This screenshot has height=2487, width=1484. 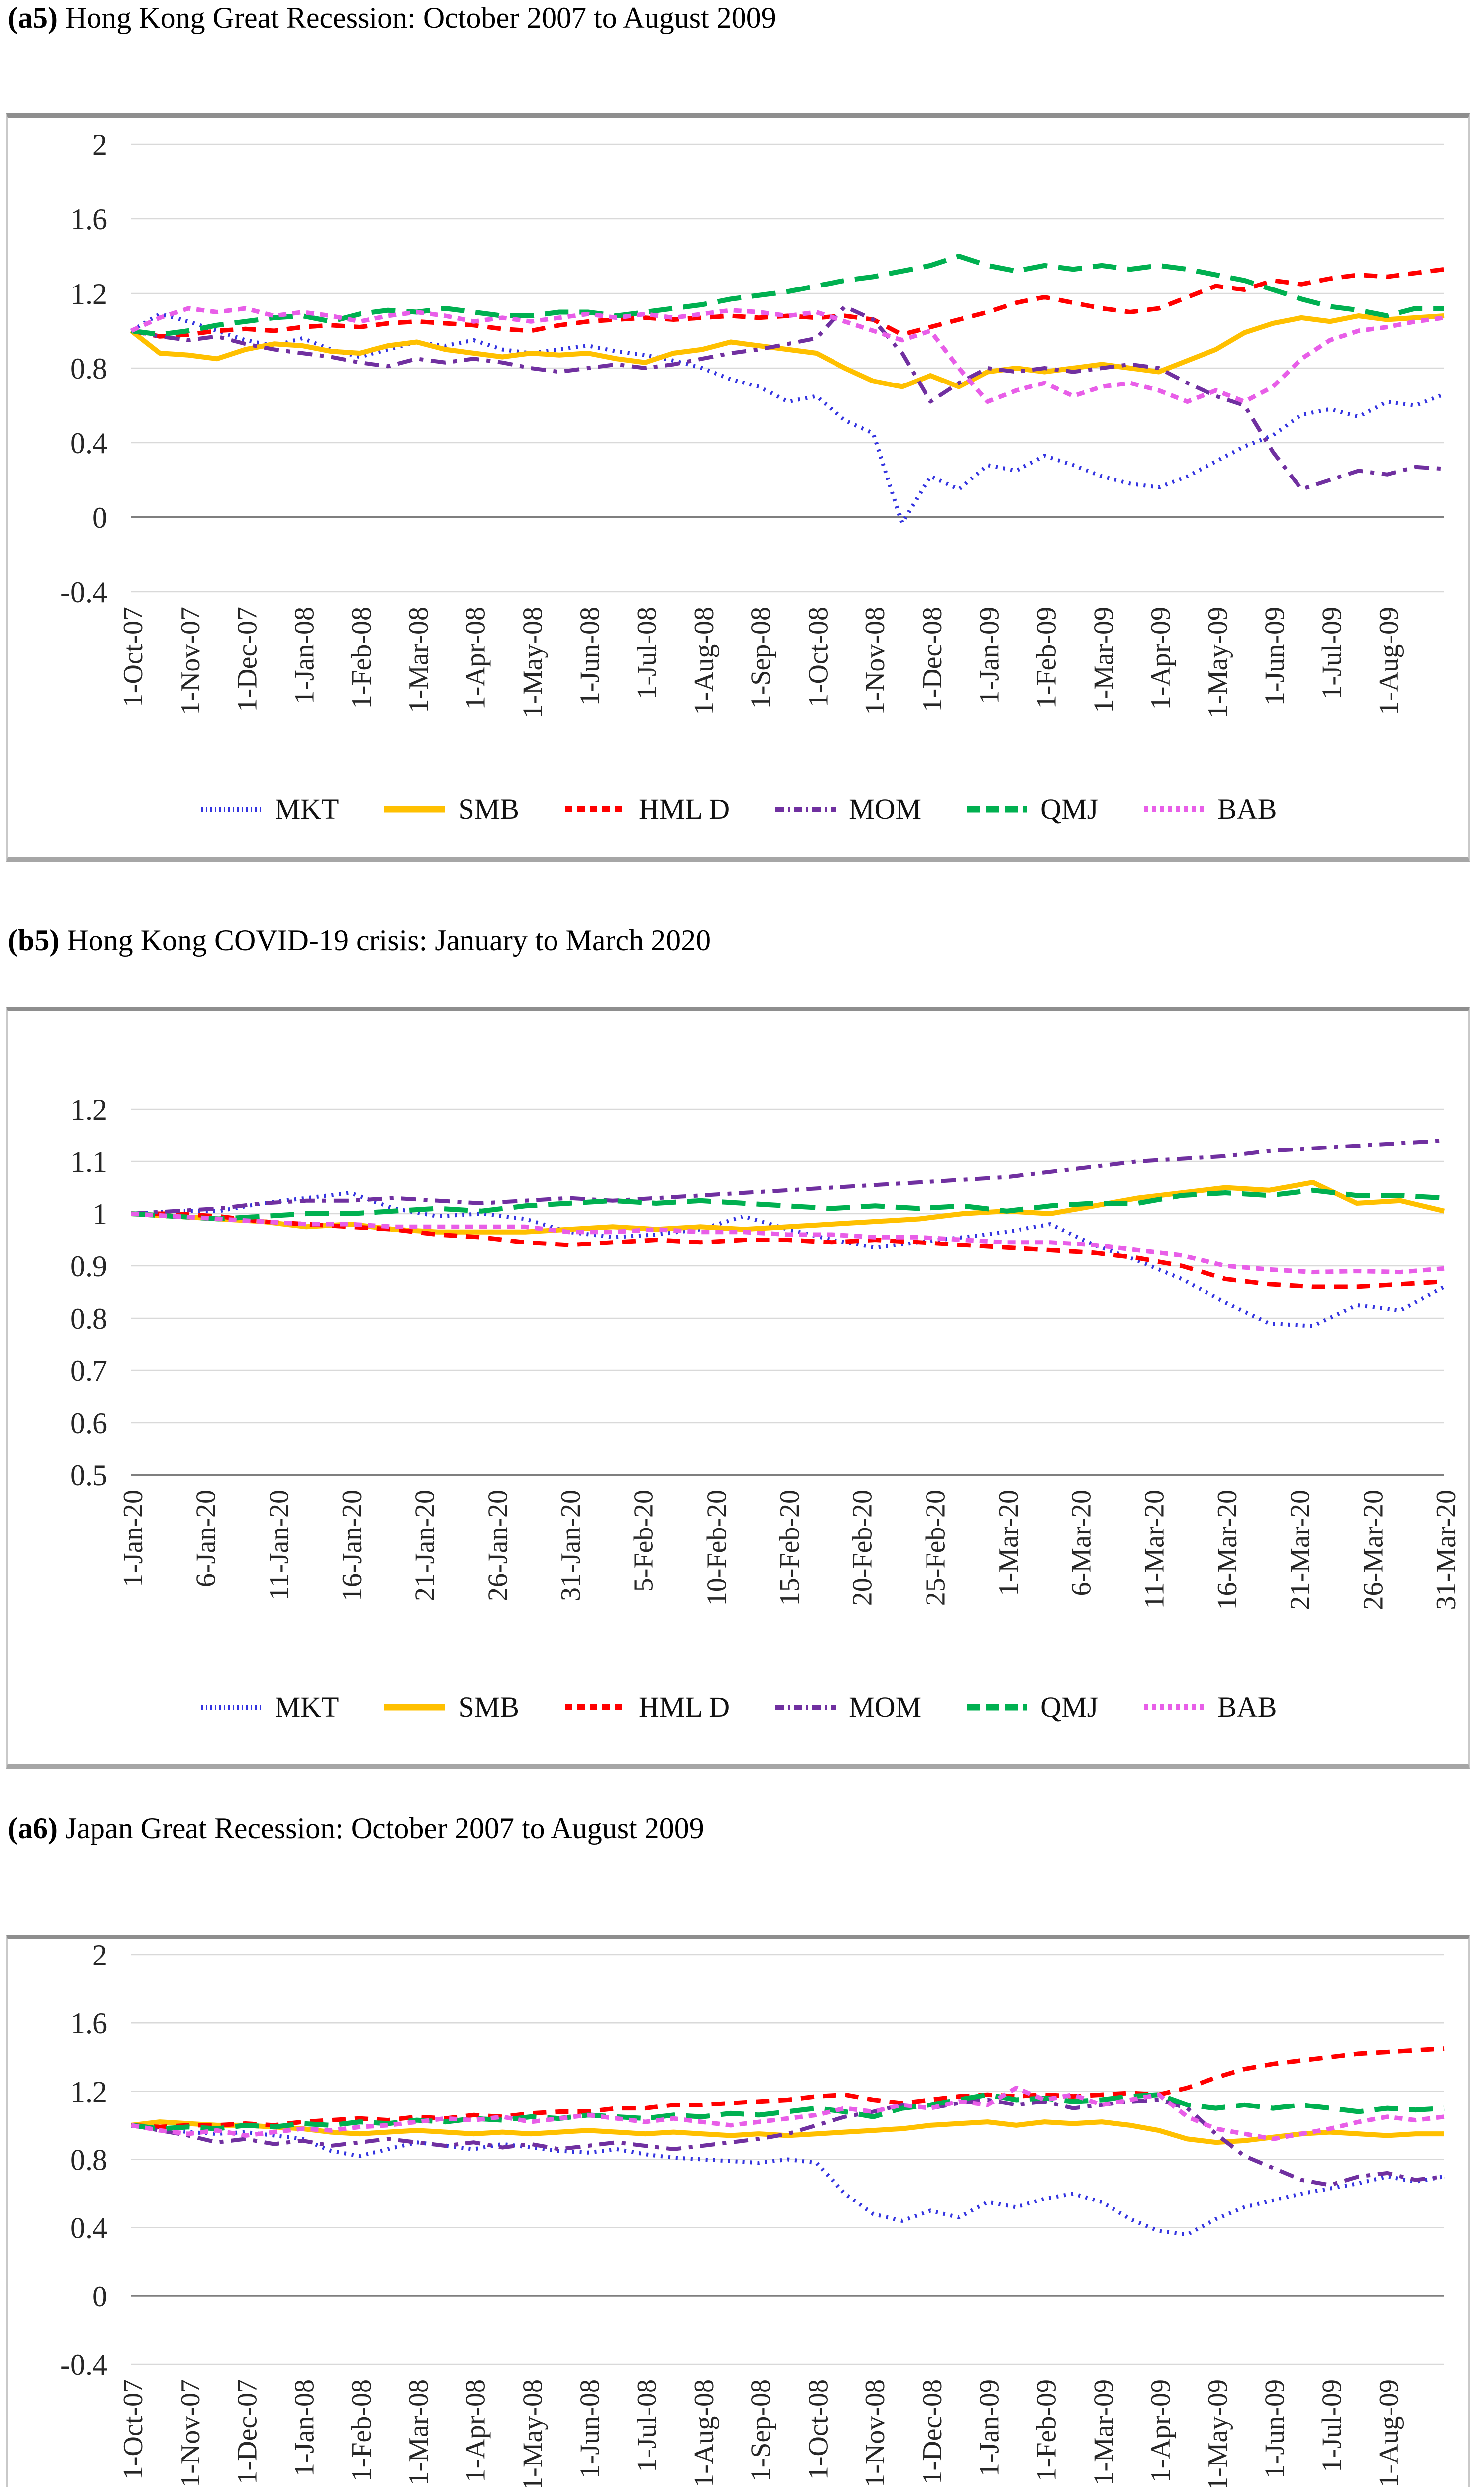 What do you see at coordinates (498, 1545) in the screenshot?
I see `x-tick-label: 26-Jan-20` at bounding box center [498, 1545].